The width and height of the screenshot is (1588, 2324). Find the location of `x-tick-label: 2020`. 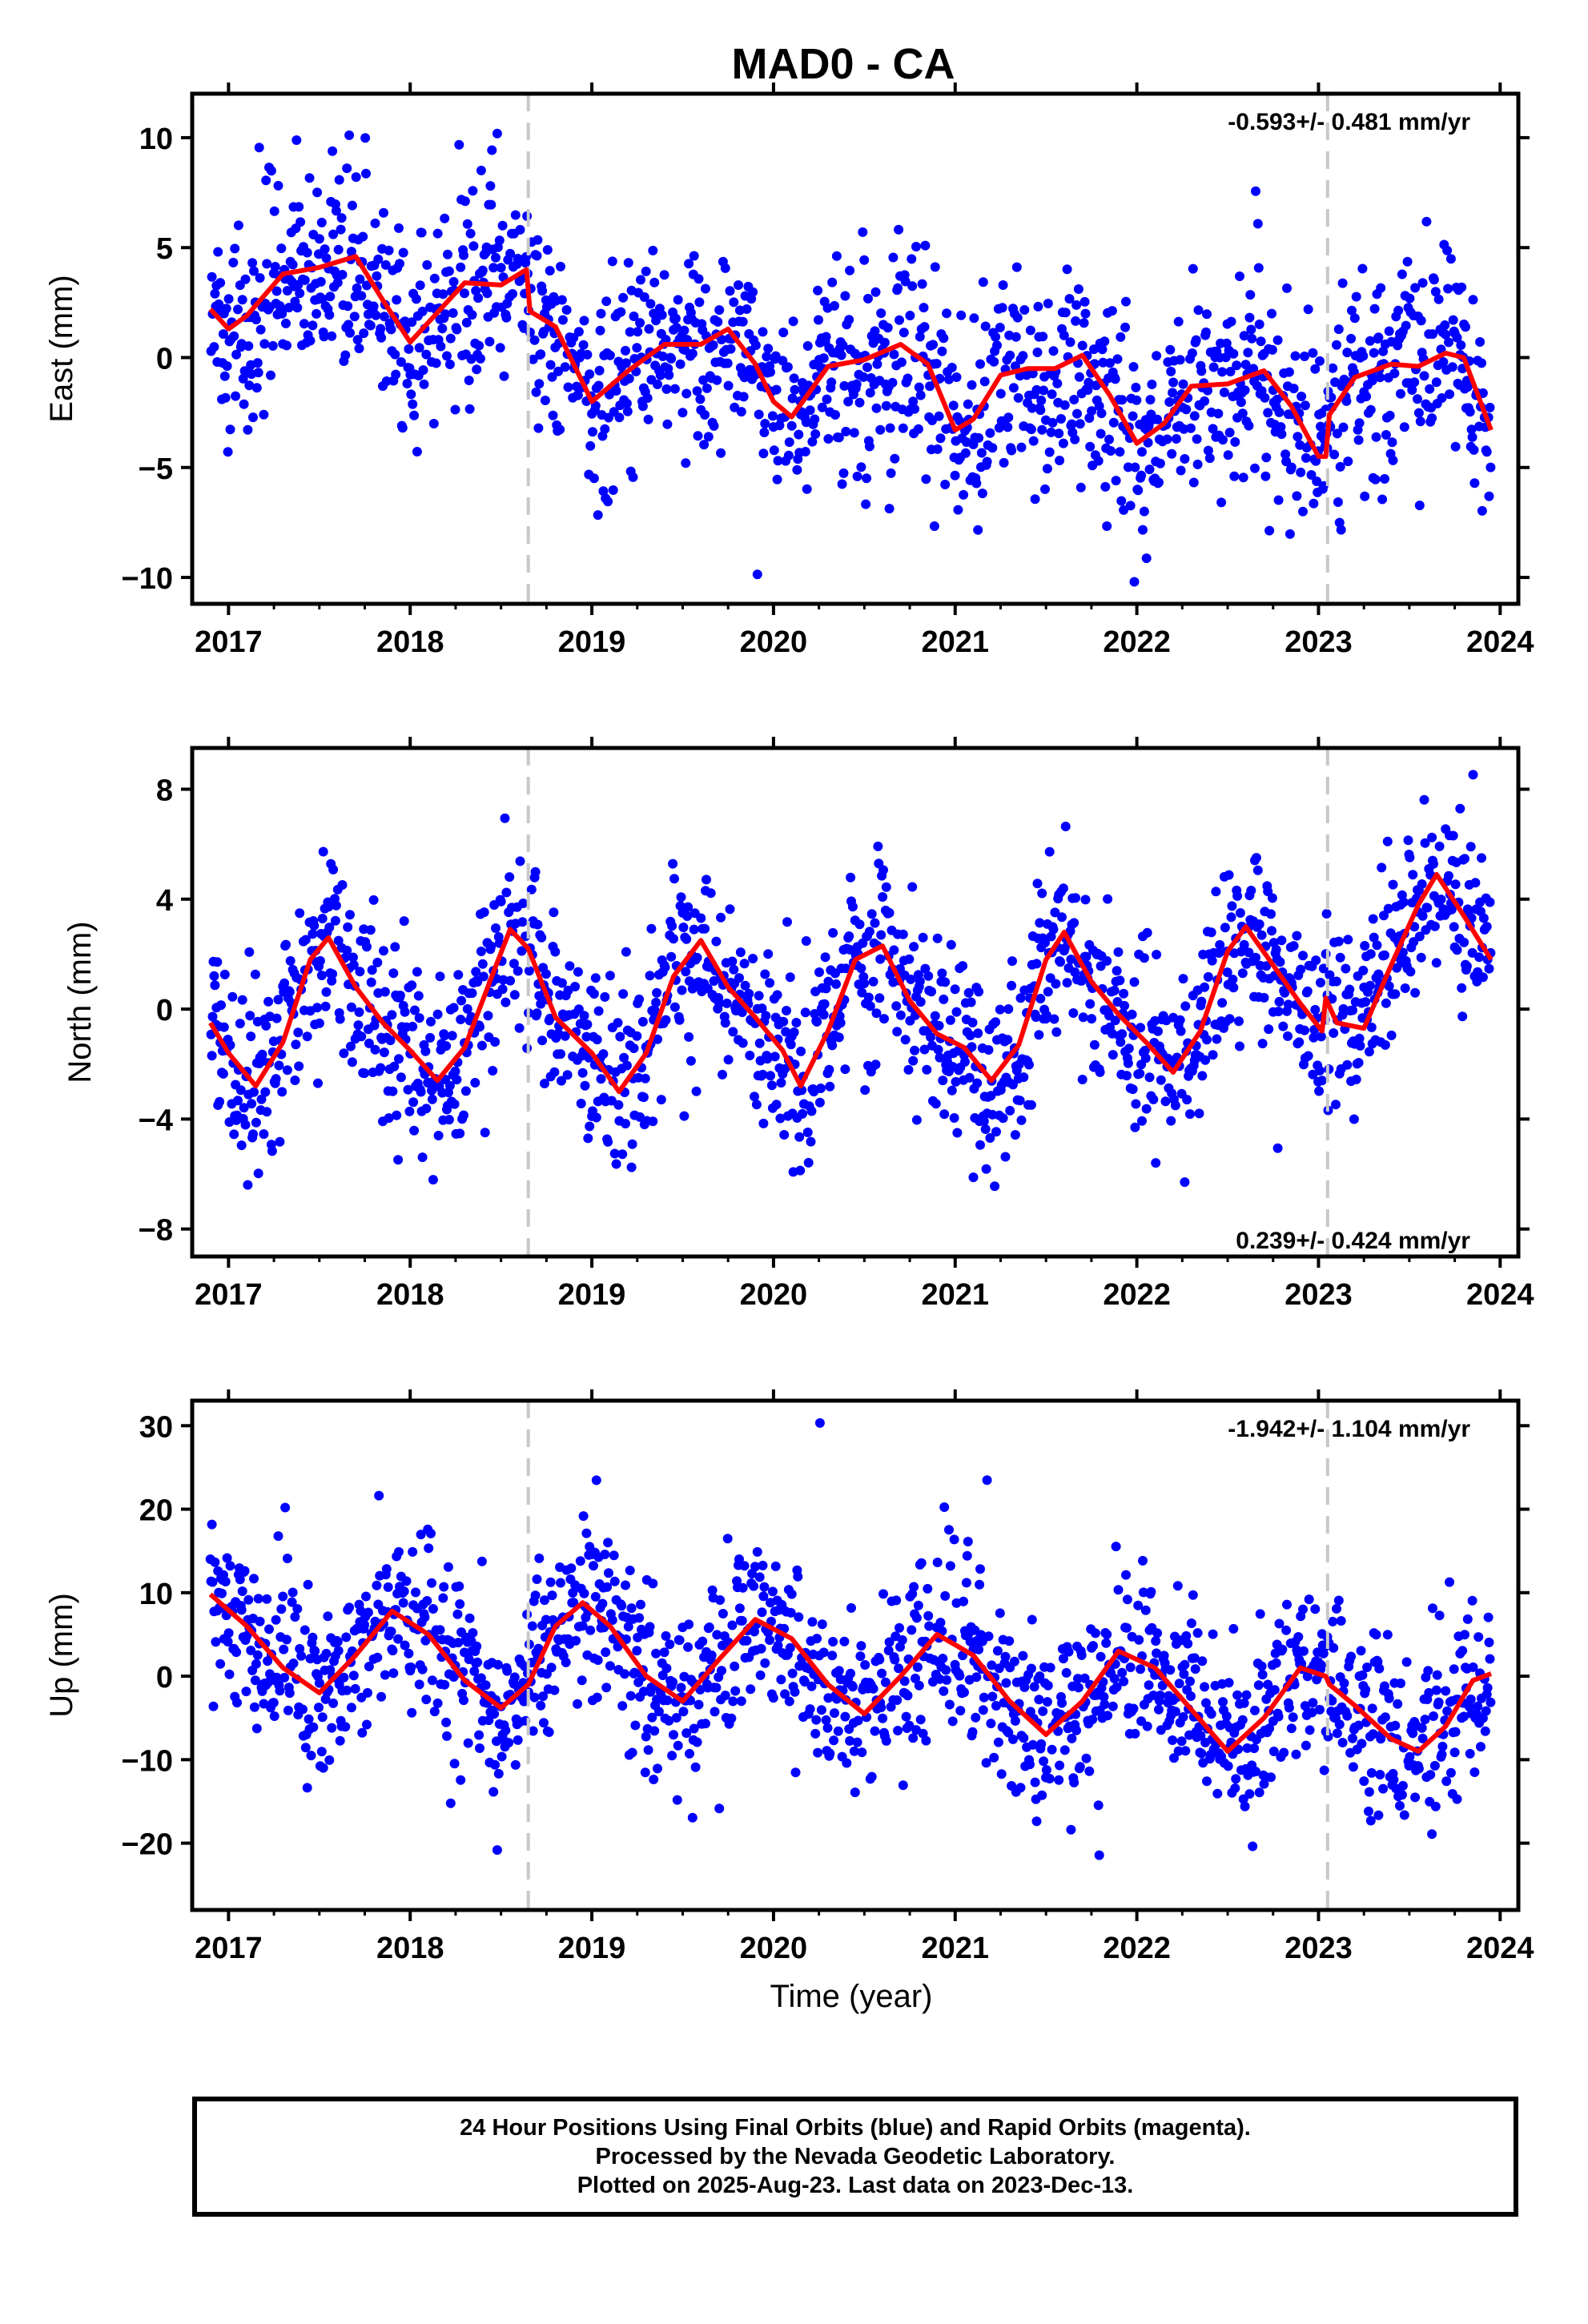

x-tick-label: 2020 is located at coordinates (774, 1295).